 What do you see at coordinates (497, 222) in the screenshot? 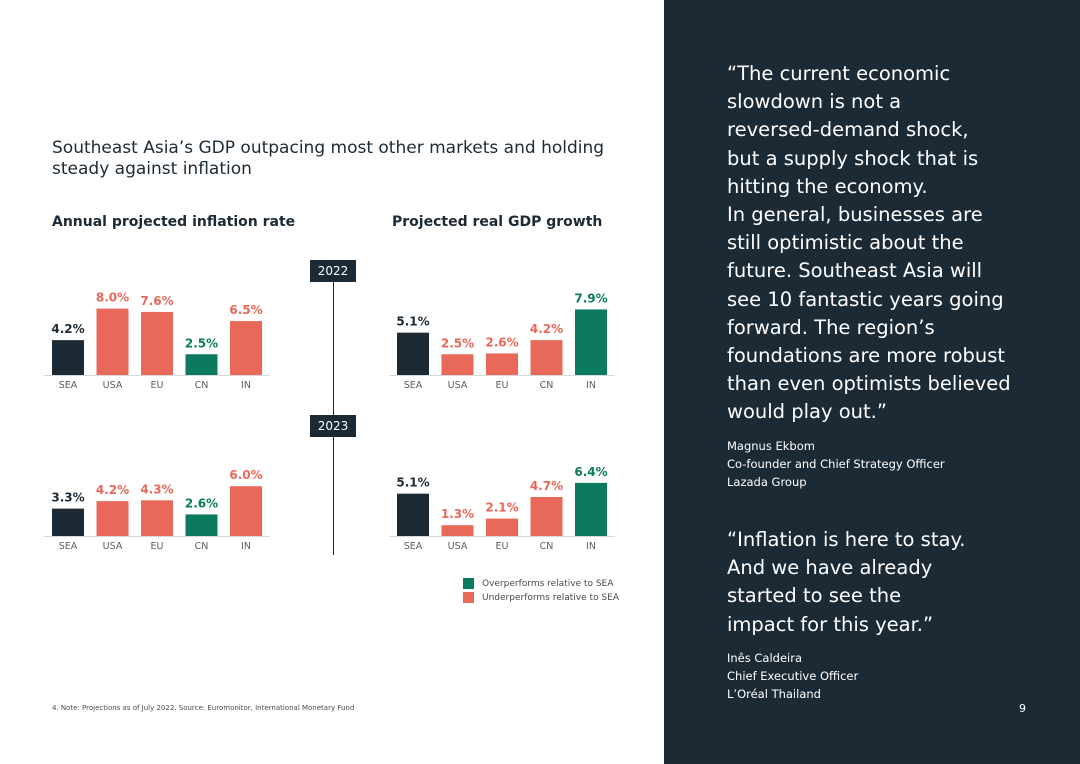
I see `gdp-chart-title: Projected real GDP growth` at bounding box center [497, 222].